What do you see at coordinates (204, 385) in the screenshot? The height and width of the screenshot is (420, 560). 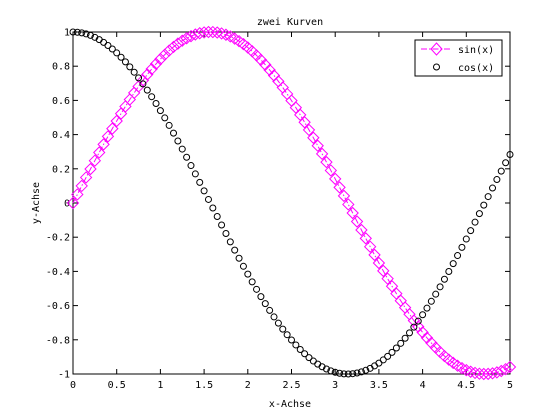 I see `x-tick-label: 1.5` at bounding box center [204, 385].